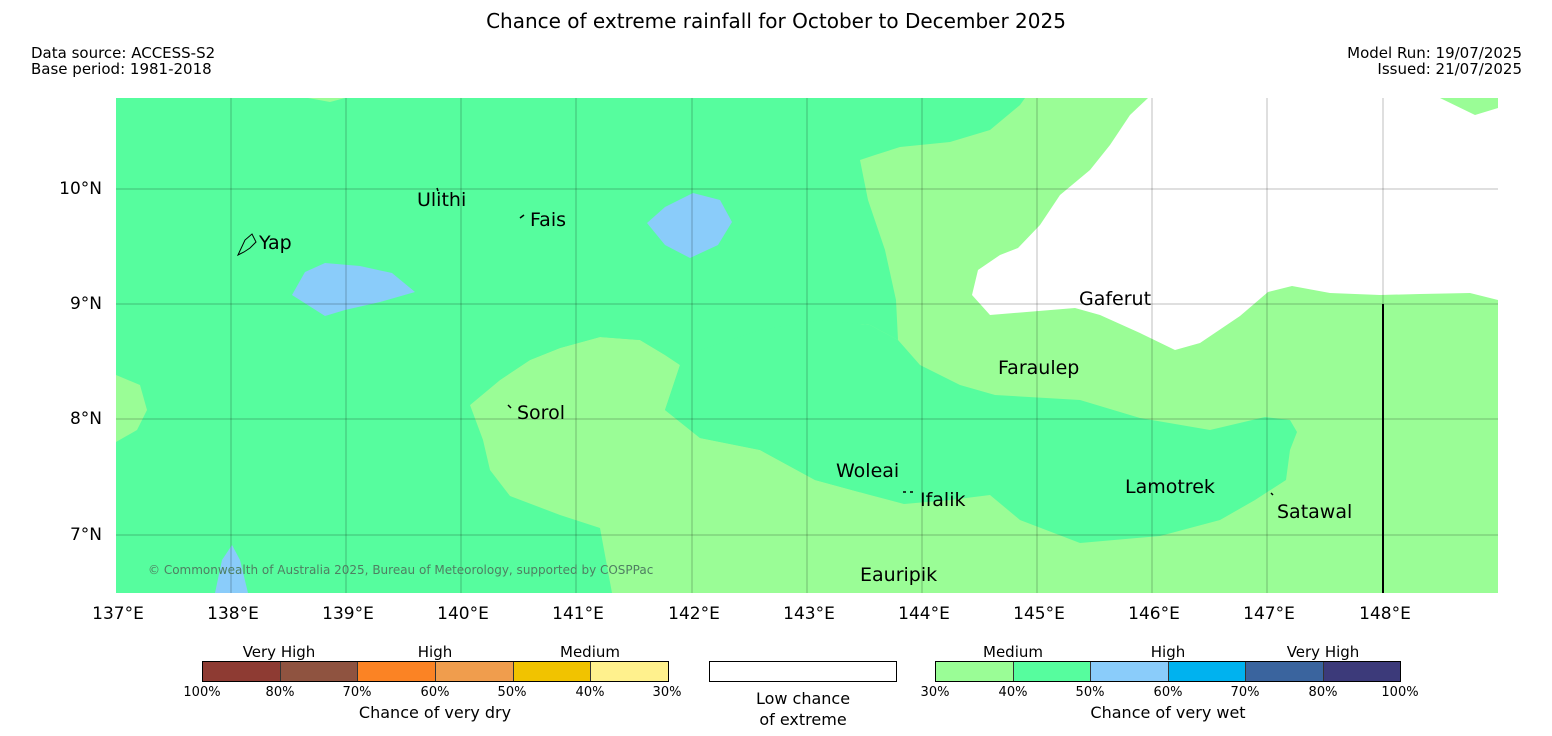  I want to click on place-label-eauripik: Eauripik, so click(899, 575).